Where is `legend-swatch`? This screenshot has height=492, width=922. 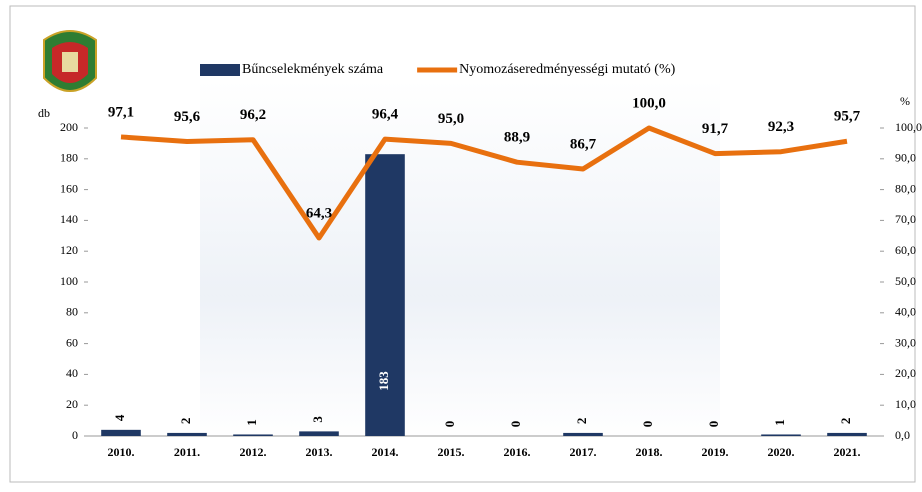
legend-swatch is located at coordinates (220, 70).